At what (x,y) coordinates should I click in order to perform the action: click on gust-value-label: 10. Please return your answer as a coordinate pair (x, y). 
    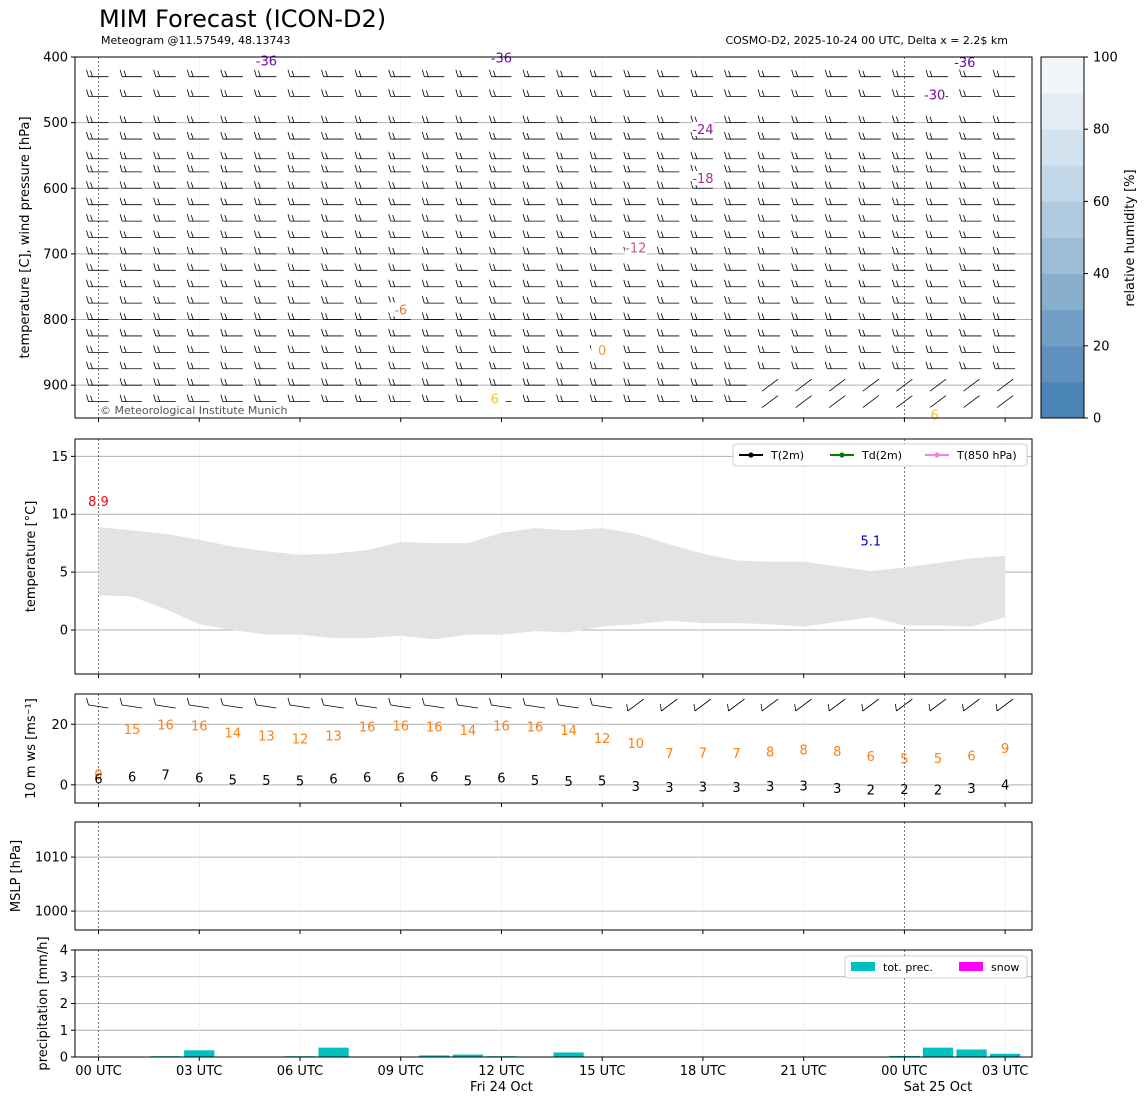
    Looking at the image, I should click on (635, 744).